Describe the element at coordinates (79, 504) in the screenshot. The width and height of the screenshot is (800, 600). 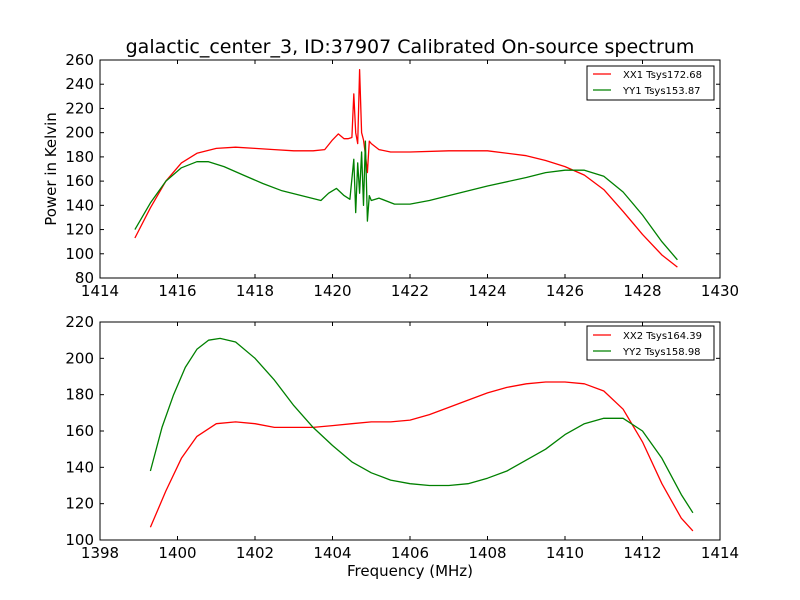
I see `bottom-y-tick-label: 120` at that location.